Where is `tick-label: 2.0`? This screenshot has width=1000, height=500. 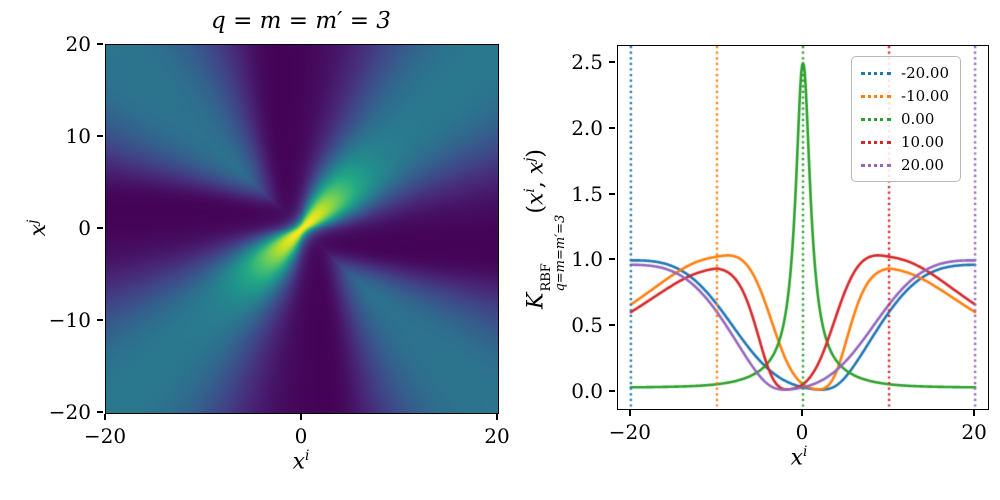 tick-label: 2.0 is located at coordinates (587, 127).